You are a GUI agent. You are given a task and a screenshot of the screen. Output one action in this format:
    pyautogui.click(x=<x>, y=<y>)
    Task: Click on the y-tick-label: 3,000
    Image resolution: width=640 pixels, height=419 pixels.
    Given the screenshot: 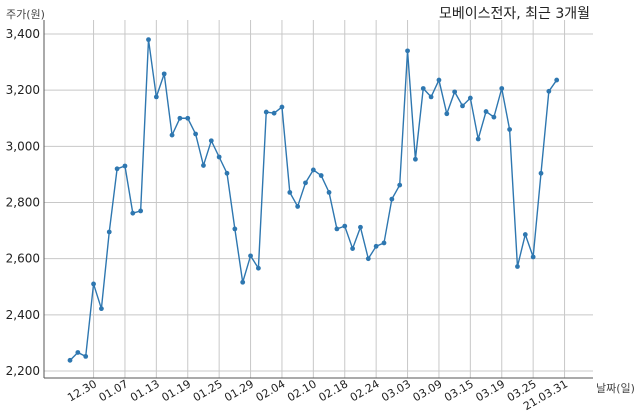 What is the action you would take?
    pyautogui.click(x=23, y=146)
    